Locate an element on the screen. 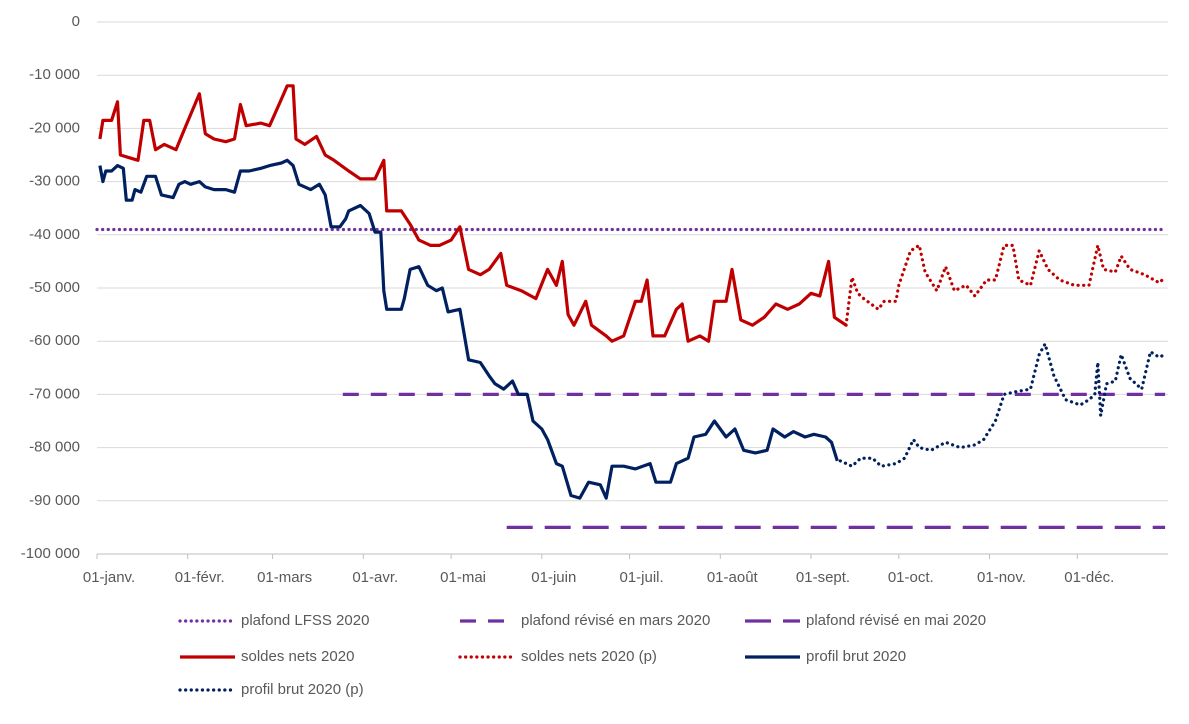 The height and width of the screenshot is (724, 1189). x-tick-label: 01-janv. is located at coordinates (109, 577).